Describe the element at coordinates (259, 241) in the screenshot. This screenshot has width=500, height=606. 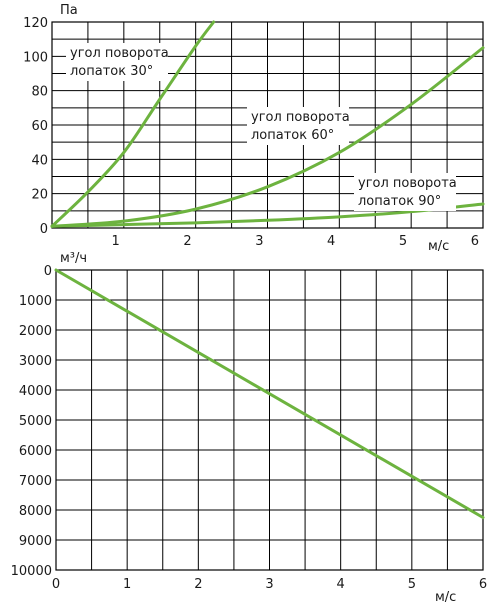
I see `pressure-x-tick-label: 3` at that location.